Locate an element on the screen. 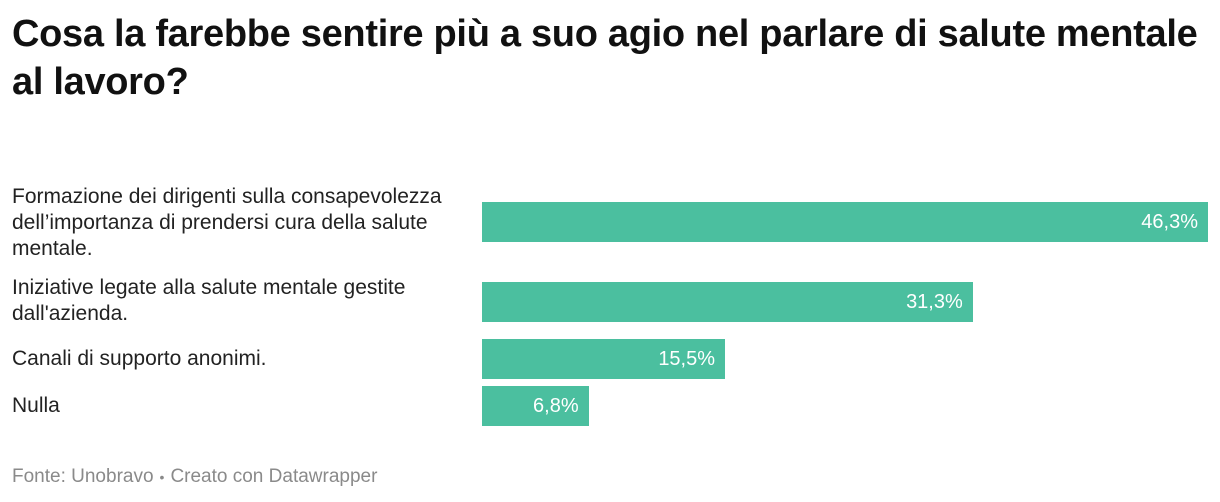 Image resolution: width=1220 pixels, height=502 pixels. credit-note: Creato con Datawrapper is located at coordinates (274, 476).